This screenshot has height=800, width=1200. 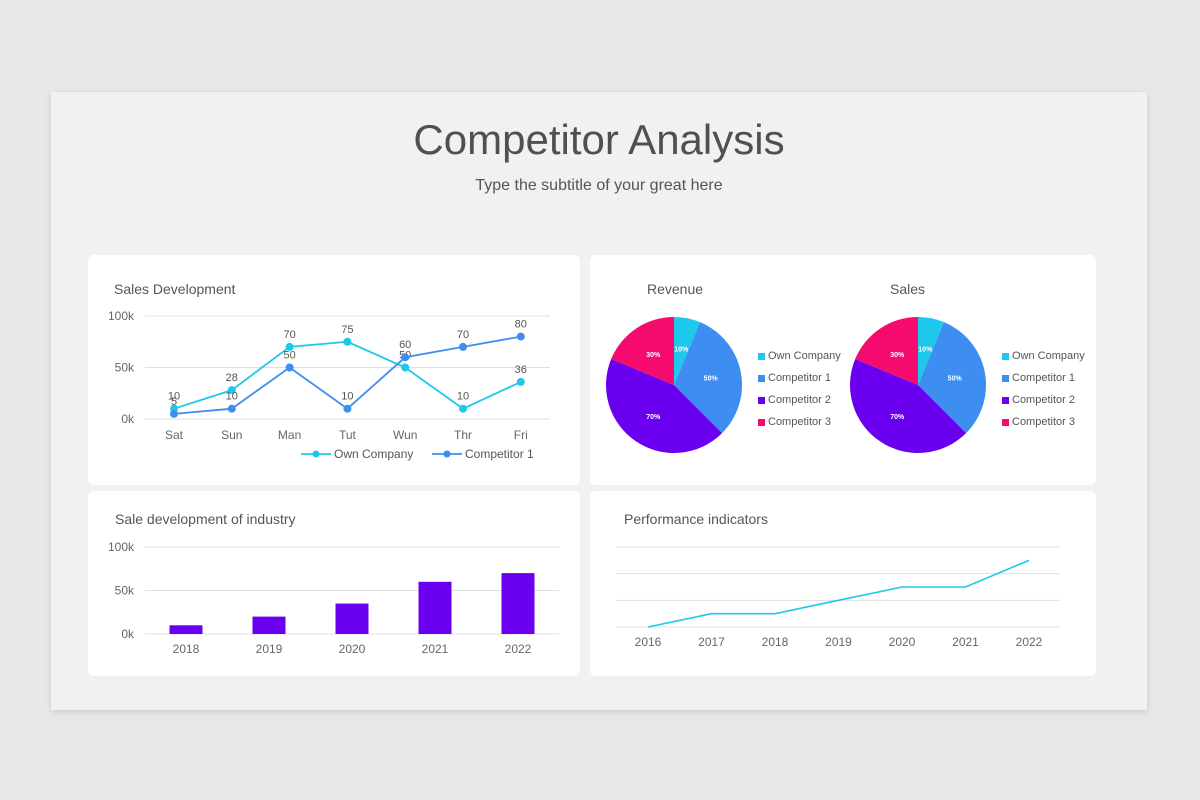 I want to click on data-label: 60, so click(x=405, y=345).